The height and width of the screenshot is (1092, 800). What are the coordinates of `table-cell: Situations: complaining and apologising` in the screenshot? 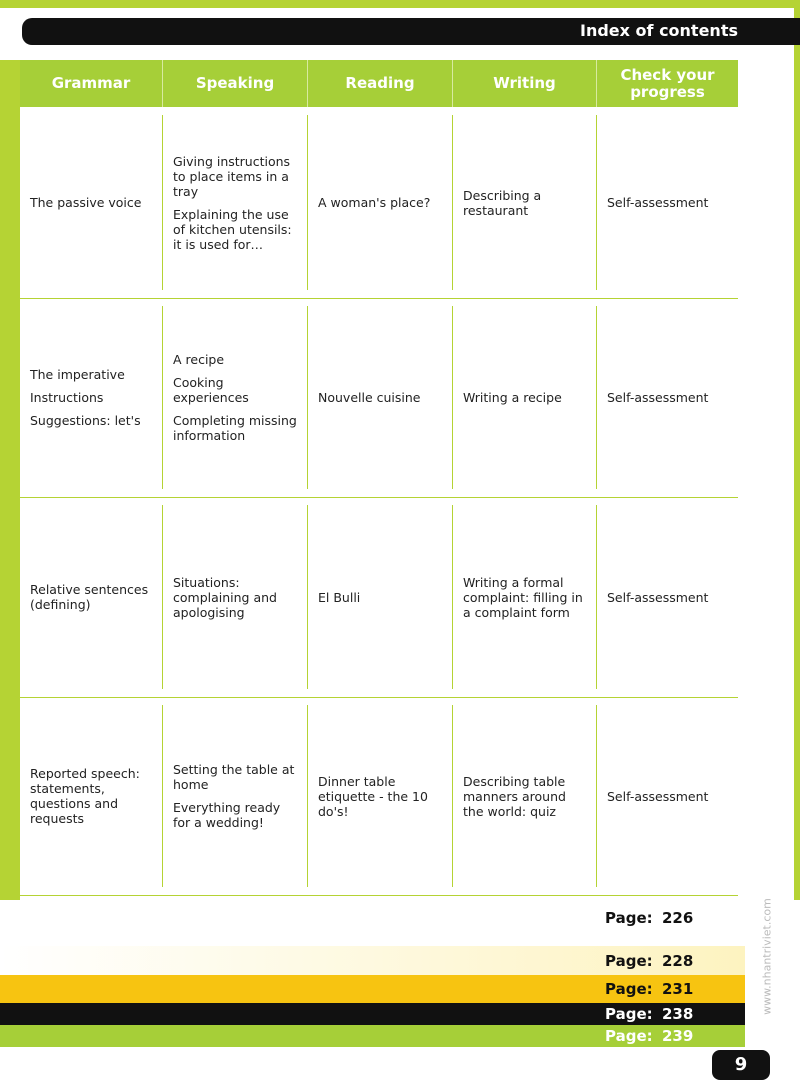 It's located at (234, 597).